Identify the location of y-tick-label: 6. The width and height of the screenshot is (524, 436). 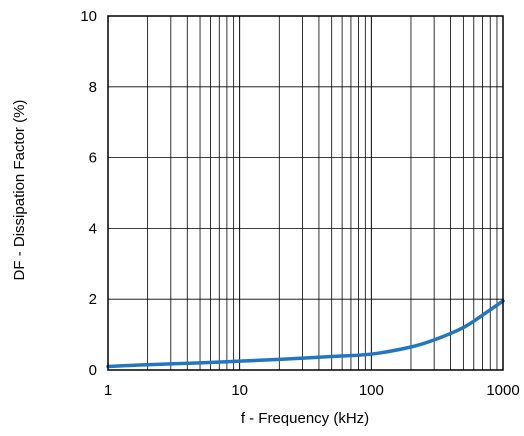
(93, 158).